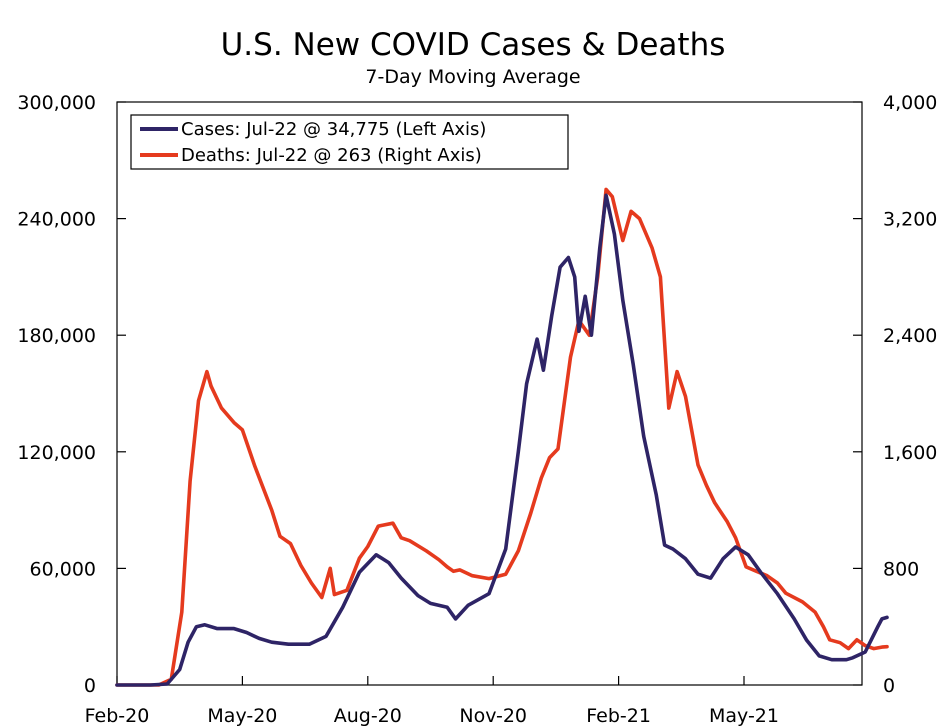  What do you see at coordinates (473, 45) in the screenshot?
I see `chart-title: U.S. New COVID Cases & Deaths` at bounding box center [473, 45].